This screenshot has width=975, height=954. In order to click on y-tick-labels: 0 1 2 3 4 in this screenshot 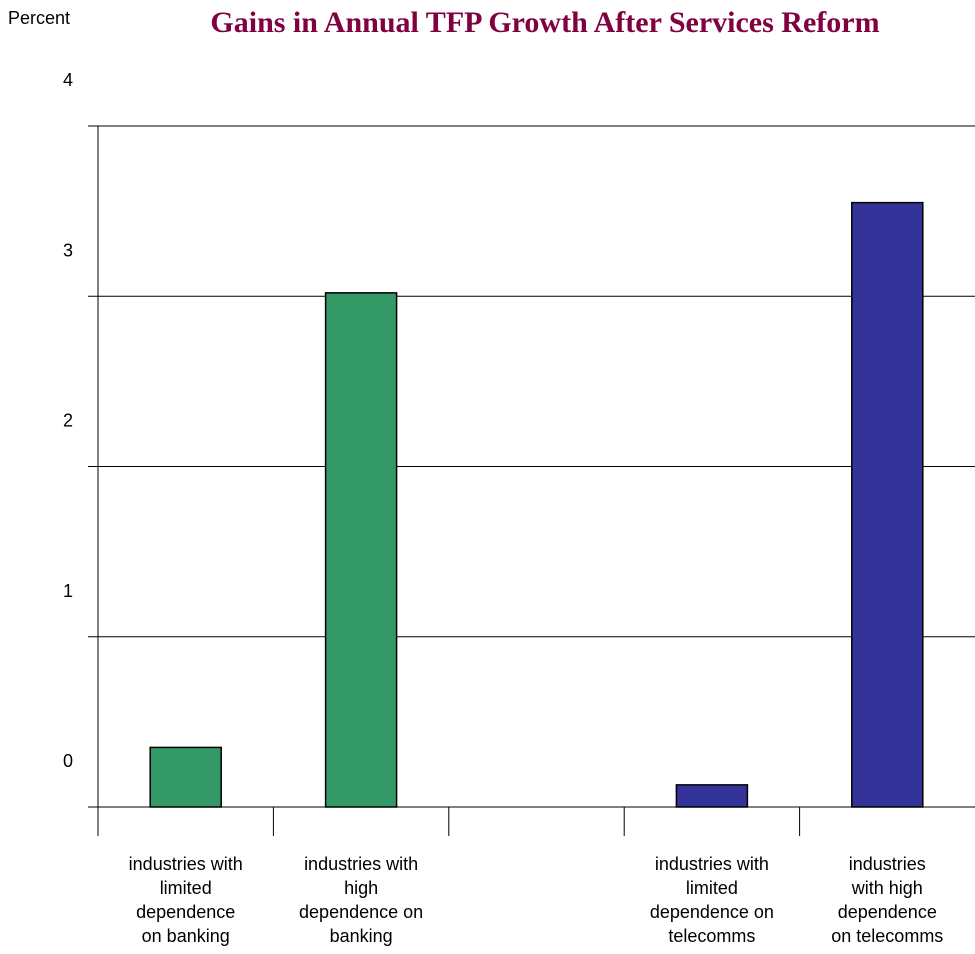, I will do `click(68, 420)`.